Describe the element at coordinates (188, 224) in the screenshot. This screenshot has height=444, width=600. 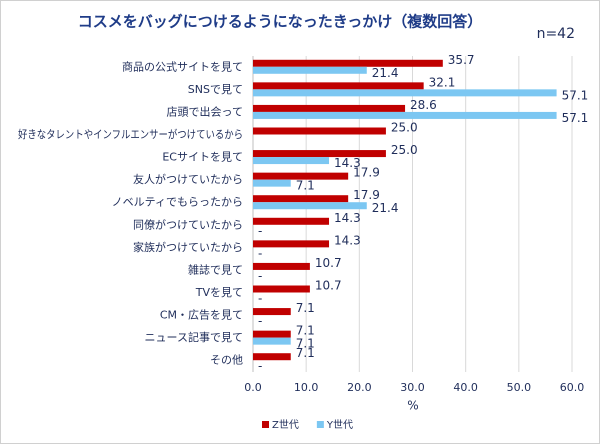
I see `y-tick-label: 同僚がつけていたから` at that location.